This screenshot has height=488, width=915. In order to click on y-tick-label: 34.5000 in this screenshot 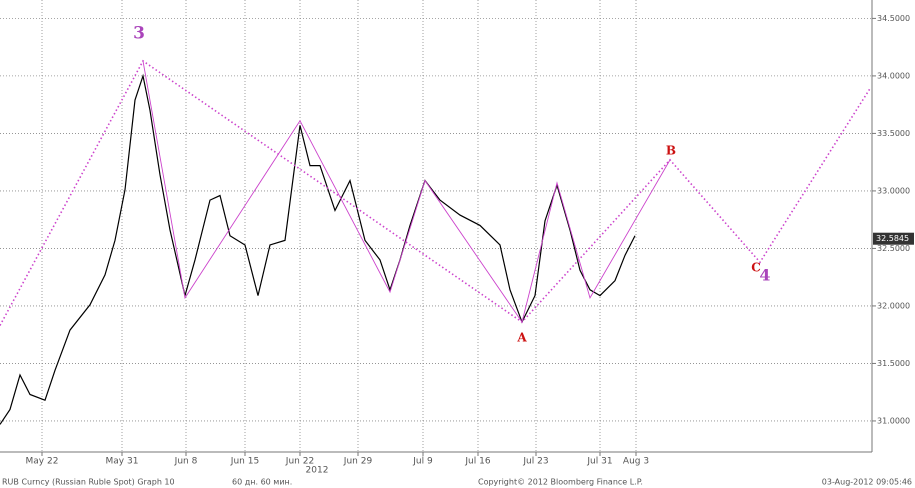, I will do `click(893, 18)`.